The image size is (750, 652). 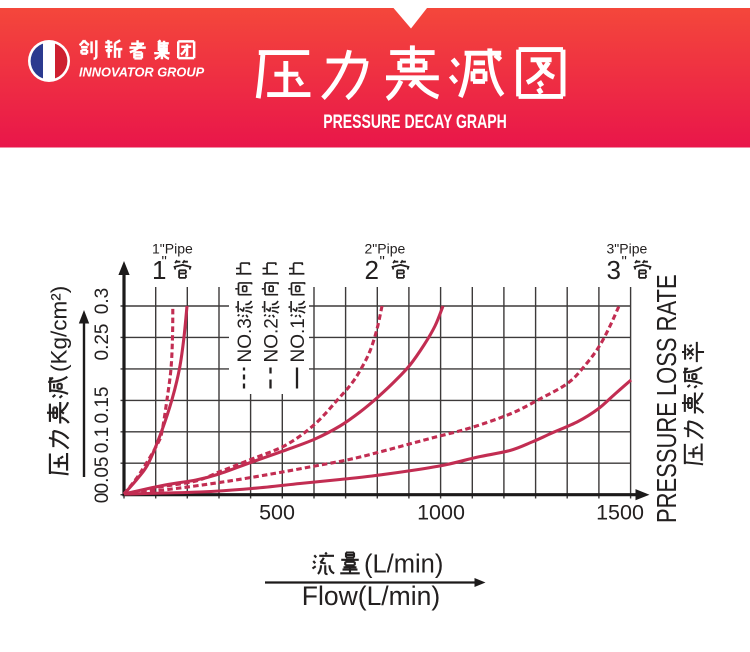 What do you see at coordinates (277, 513) in the screenshot?
I see `svg-text: 500` at bounding box center [277, 513].